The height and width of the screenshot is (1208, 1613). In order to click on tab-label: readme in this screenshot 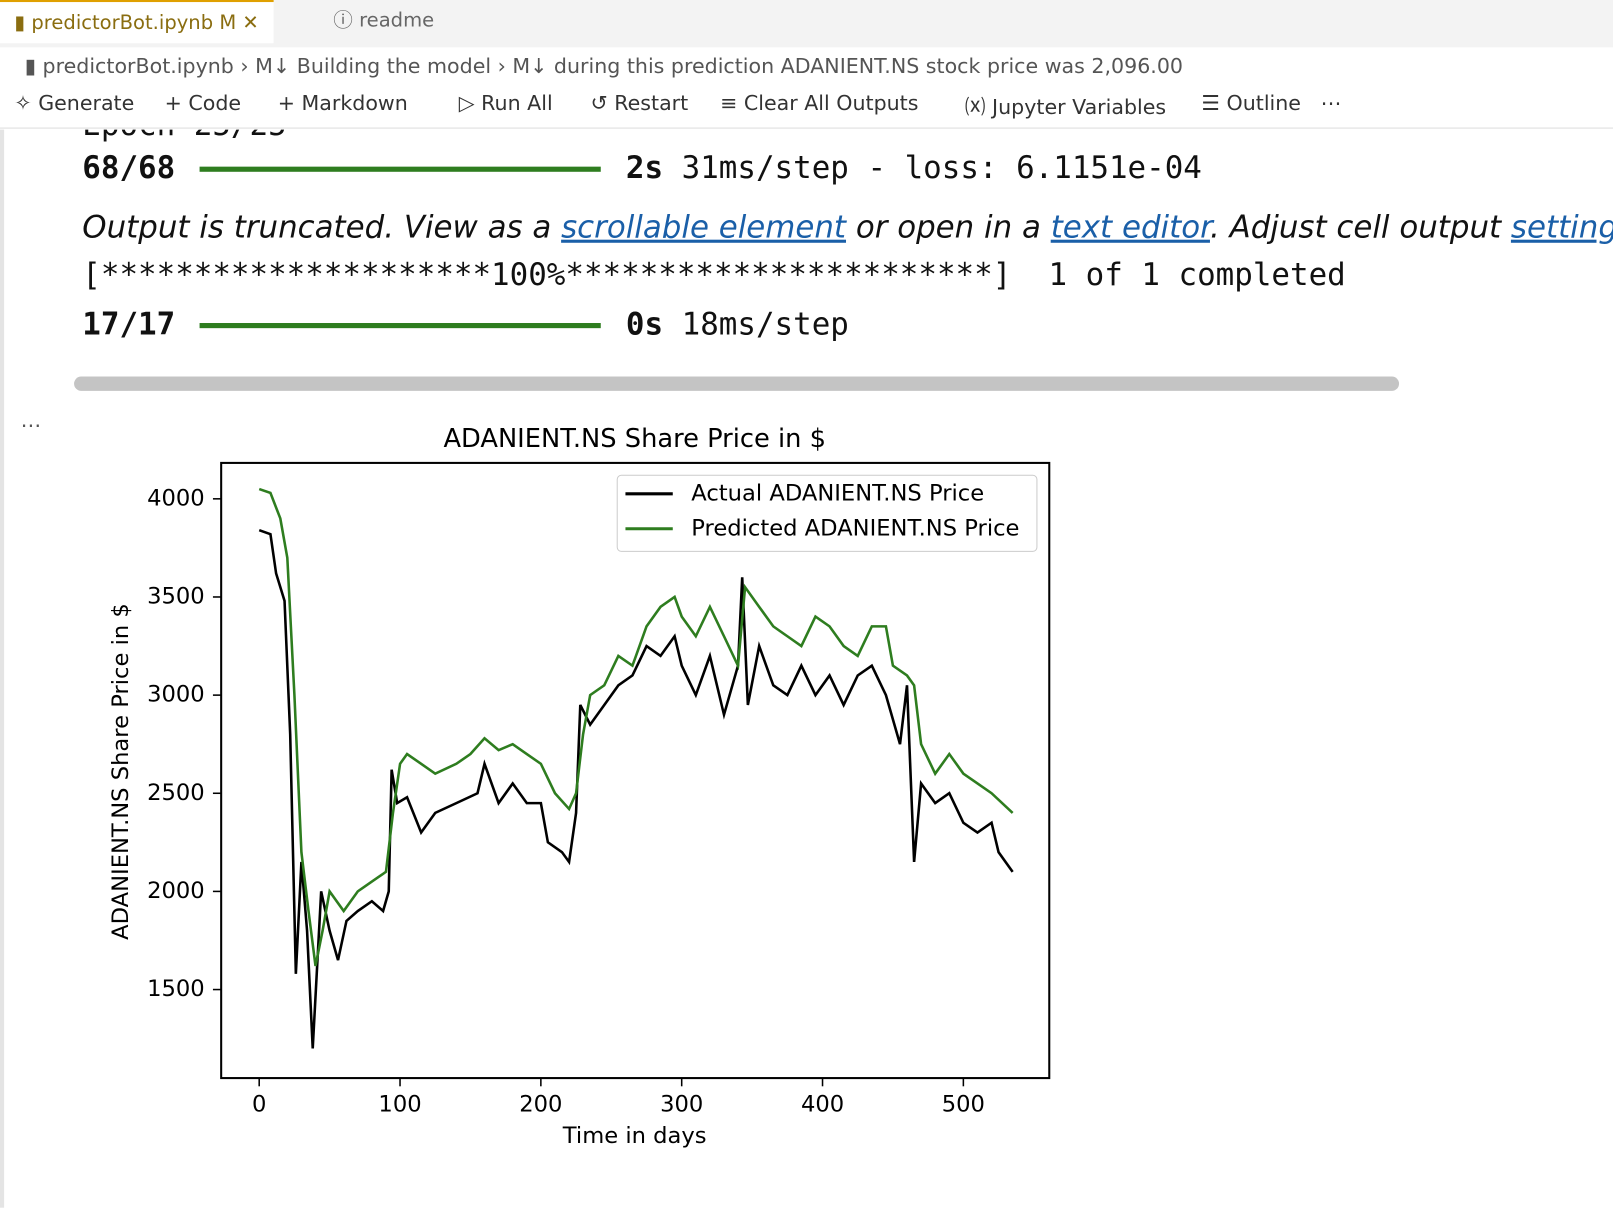, I will do `click(397, 20)`.